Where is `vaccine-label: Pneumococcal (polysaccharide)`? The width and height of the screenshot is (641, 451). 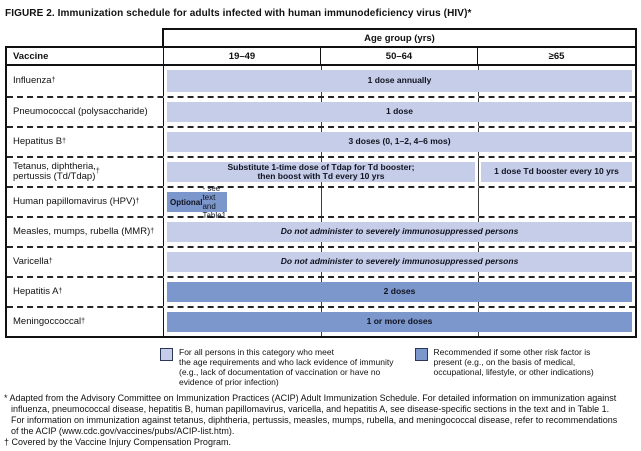
vaccine-label: Pneumococcal (polysaccharide) is located at coordinates (85, 112).